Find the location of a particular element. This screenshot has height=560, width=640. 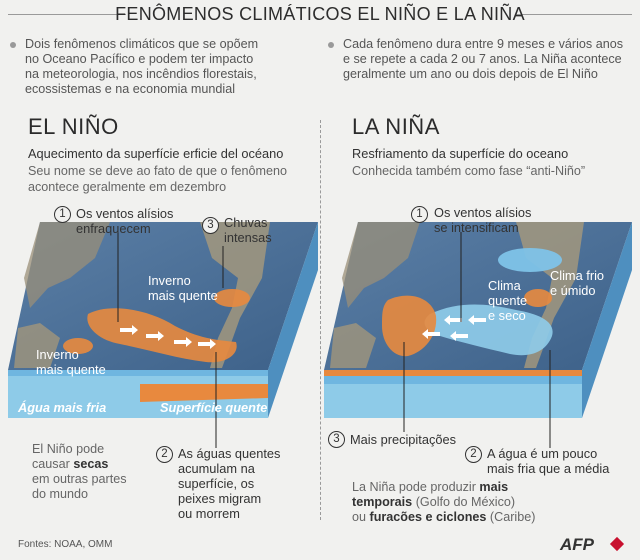

map-label-line: quente is located at coordinates (508, 300).